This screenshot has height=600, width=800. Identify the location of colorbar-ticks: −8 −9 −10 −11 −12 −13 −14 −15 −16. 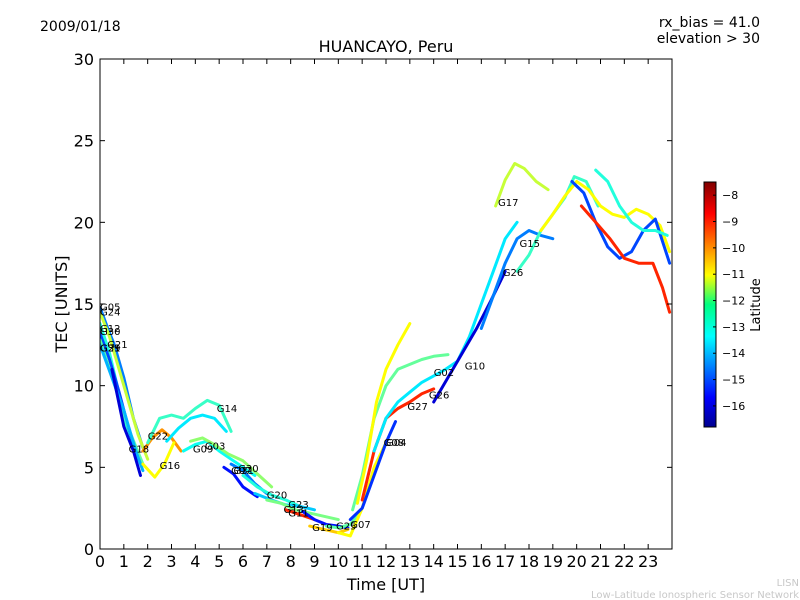
(729, 301).